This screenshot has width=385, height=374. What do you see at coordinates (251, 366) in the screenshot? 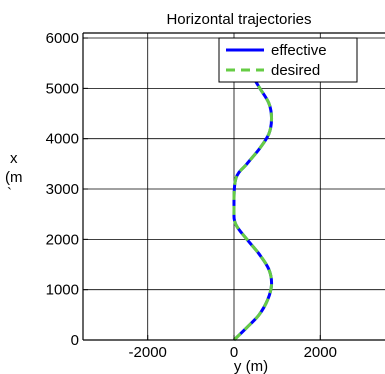
I see `x-axis-label: y (m)` at bounding box center [251, 366].